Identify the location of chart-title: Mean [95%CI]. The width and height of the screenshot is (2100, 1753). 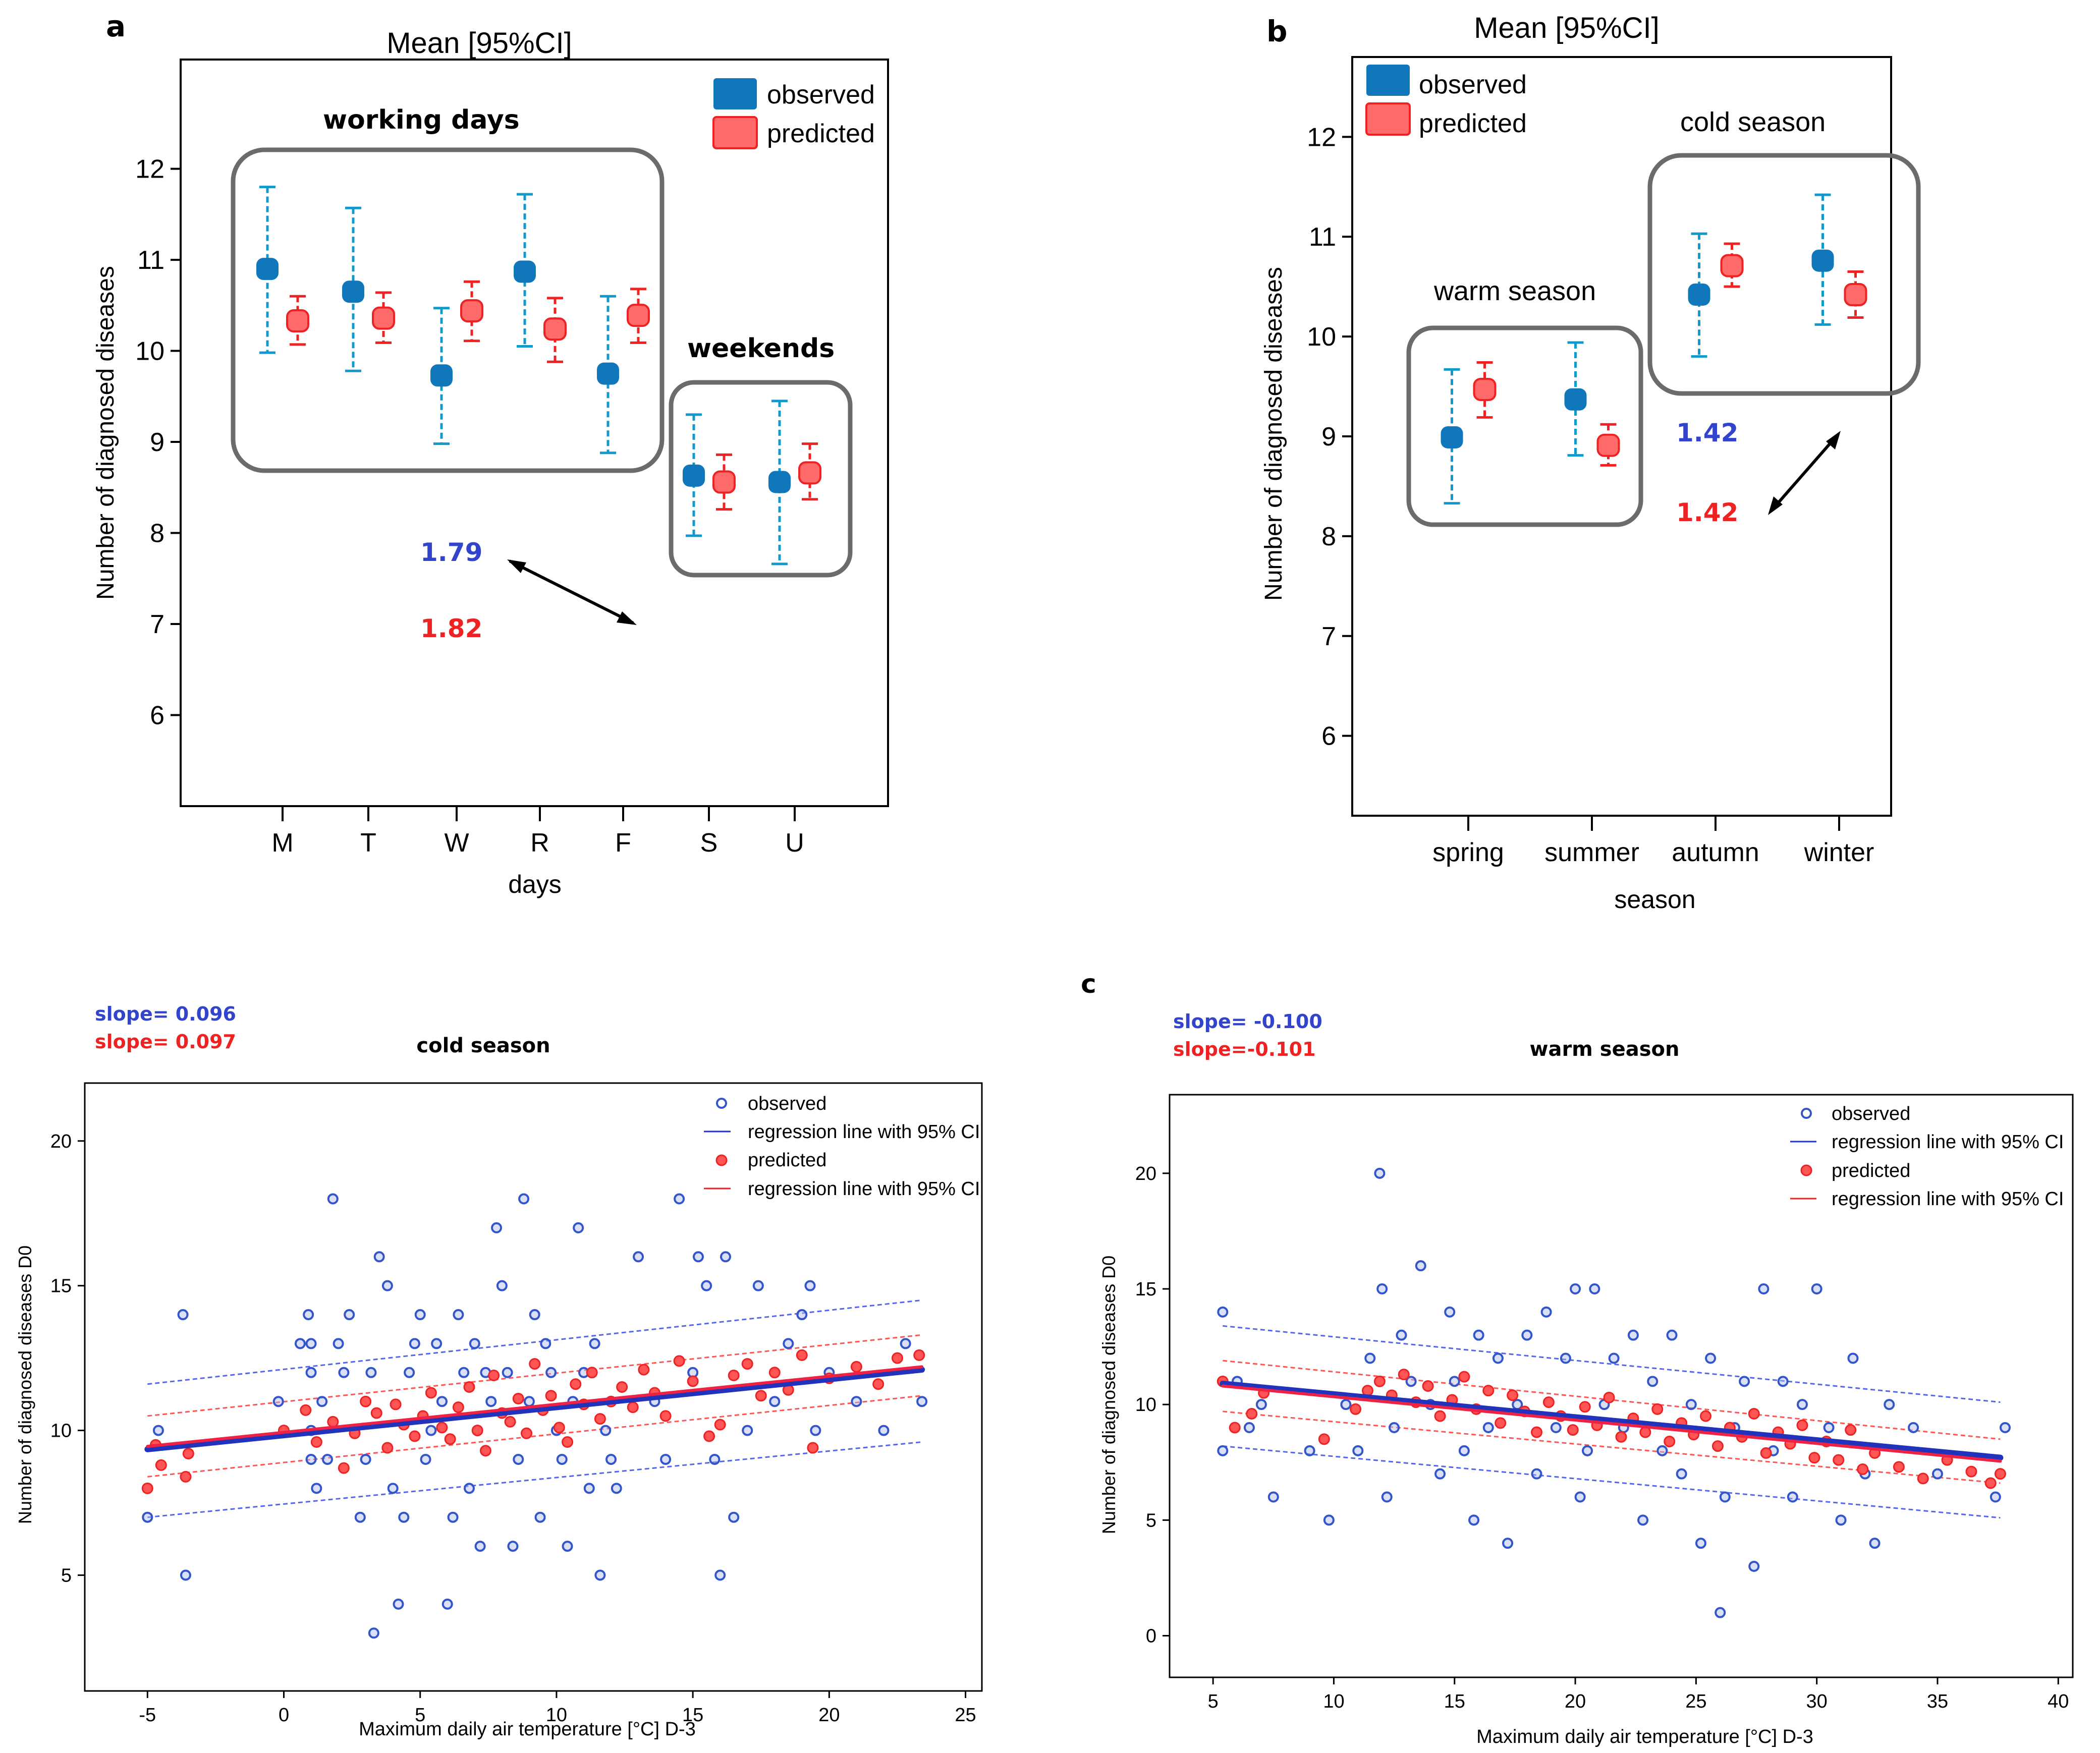
(1567, 28).